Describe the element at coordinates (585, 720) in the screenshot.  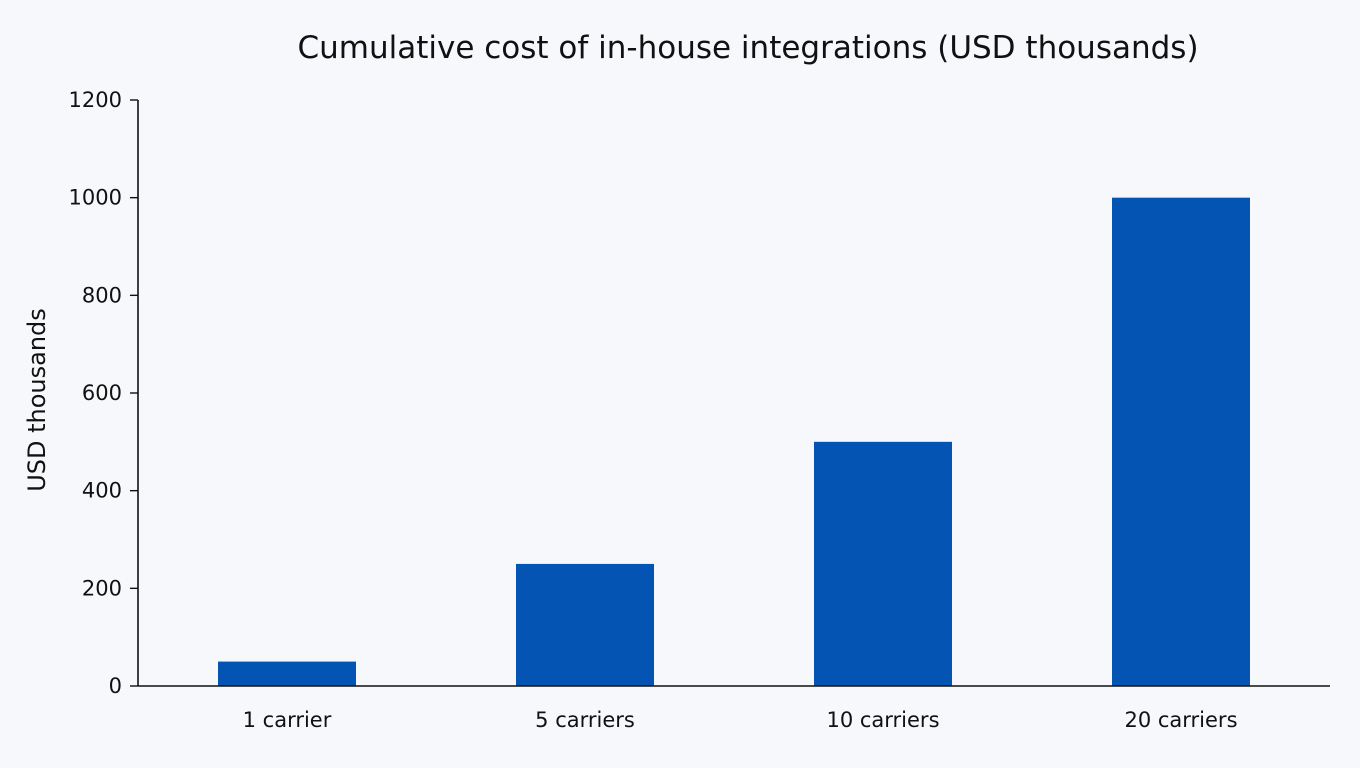
I see `x-tick-label: 5 carriers` at that location.